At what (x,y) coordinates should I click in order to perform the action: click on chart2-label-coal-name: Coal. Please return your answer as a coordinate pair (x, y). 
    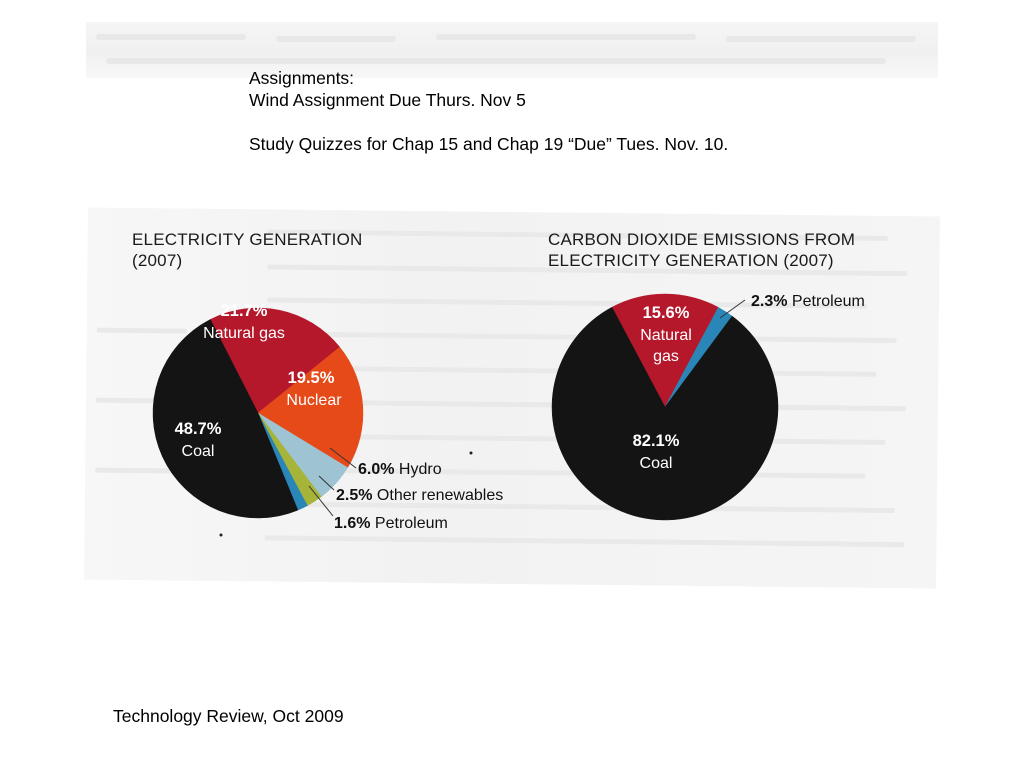
    Looking at the image, I should click on (656, 463).